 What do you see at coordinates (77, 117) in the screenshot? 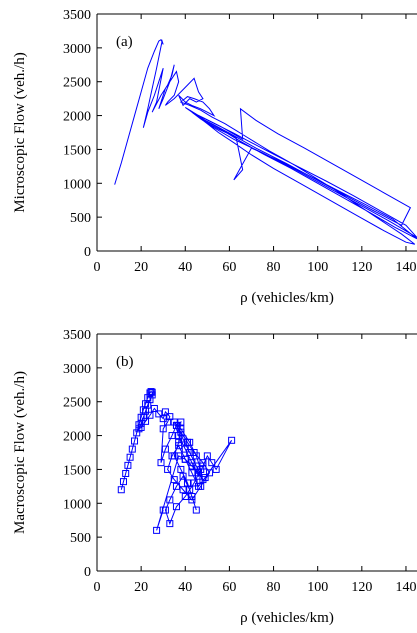
I see `panel-a-y-tick-label: 2000` at bounding box center [77, 117].